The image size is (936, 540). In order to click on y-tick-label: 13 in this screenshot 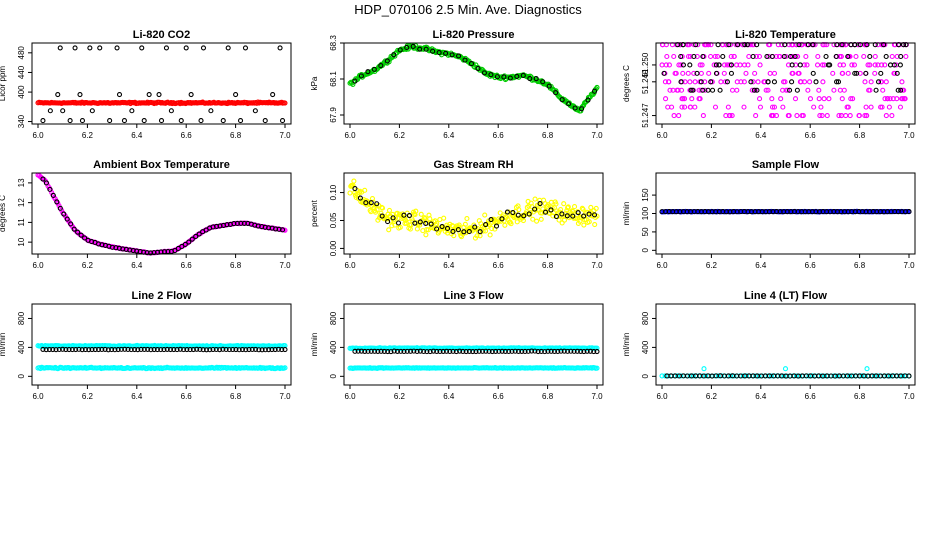, I will do `click(21, 182)`.